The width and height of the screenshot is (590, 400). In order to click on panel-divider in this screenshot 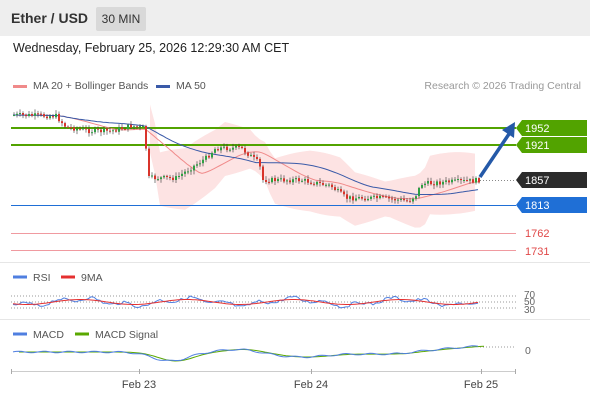, I will do `click(295, 319)`.